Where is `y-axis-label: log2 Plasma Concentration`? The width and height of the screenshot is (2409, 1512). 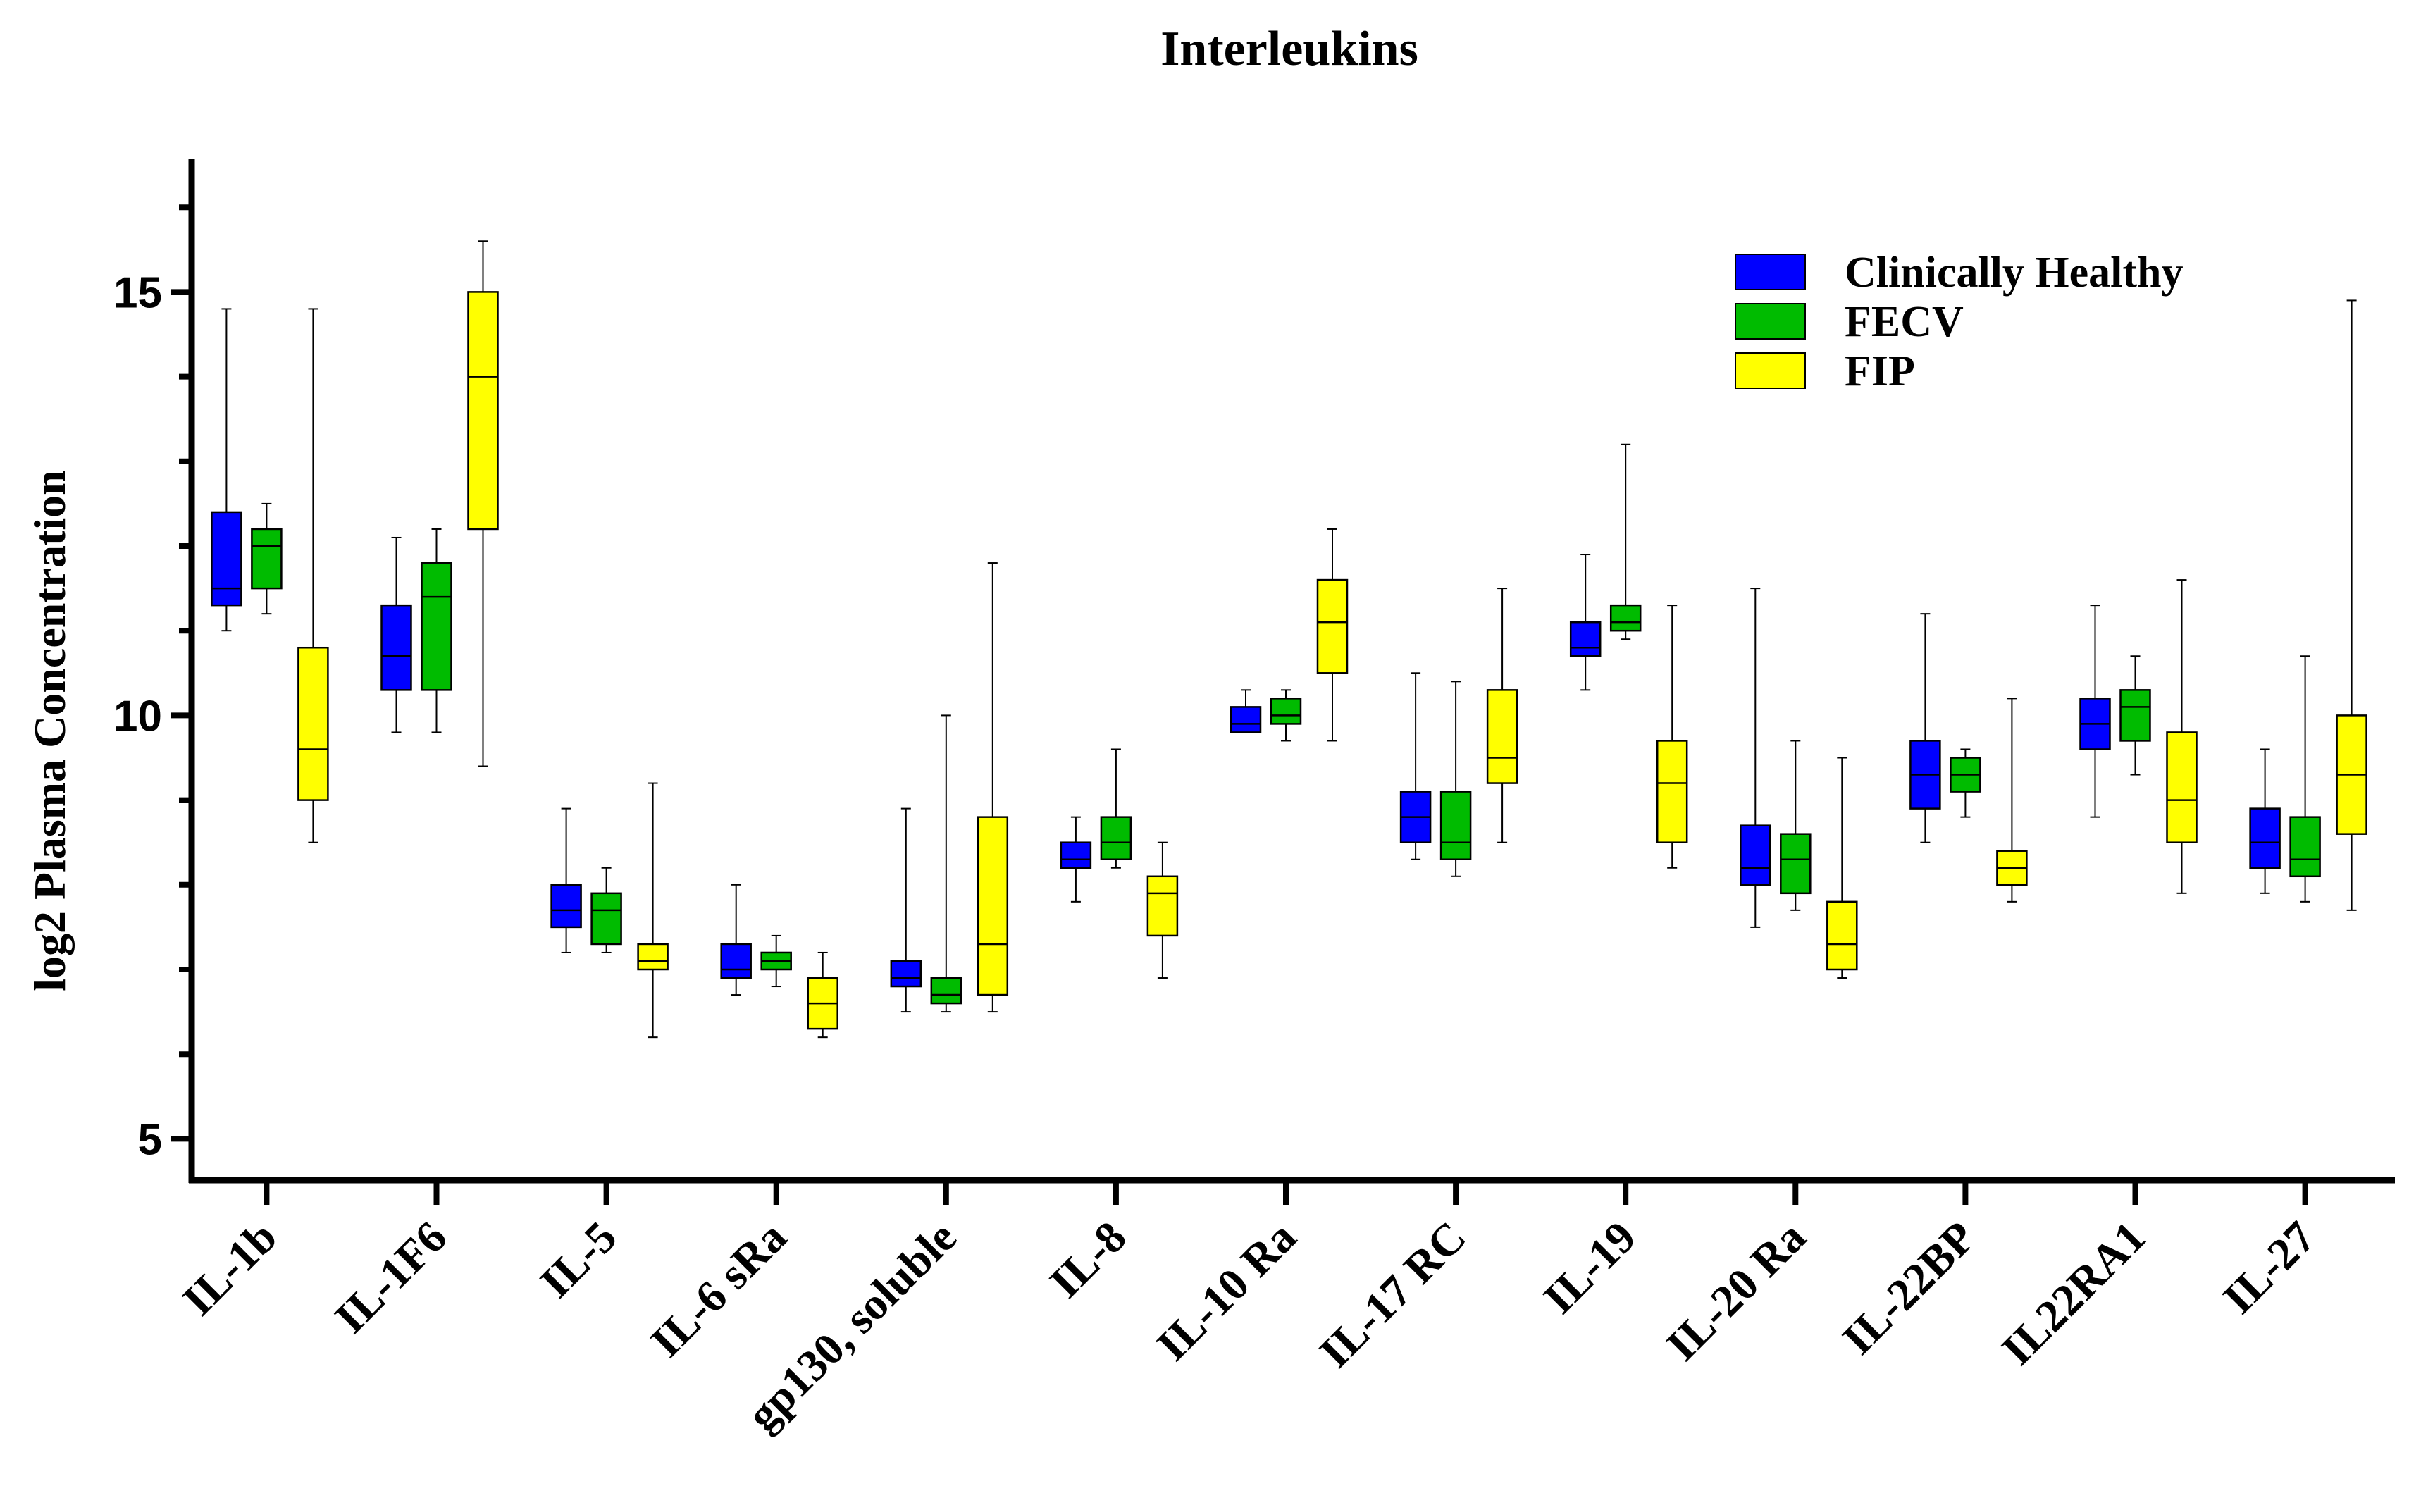 y-axis-label: log2 Plasma Concentration is located at coordinates (50, 730).